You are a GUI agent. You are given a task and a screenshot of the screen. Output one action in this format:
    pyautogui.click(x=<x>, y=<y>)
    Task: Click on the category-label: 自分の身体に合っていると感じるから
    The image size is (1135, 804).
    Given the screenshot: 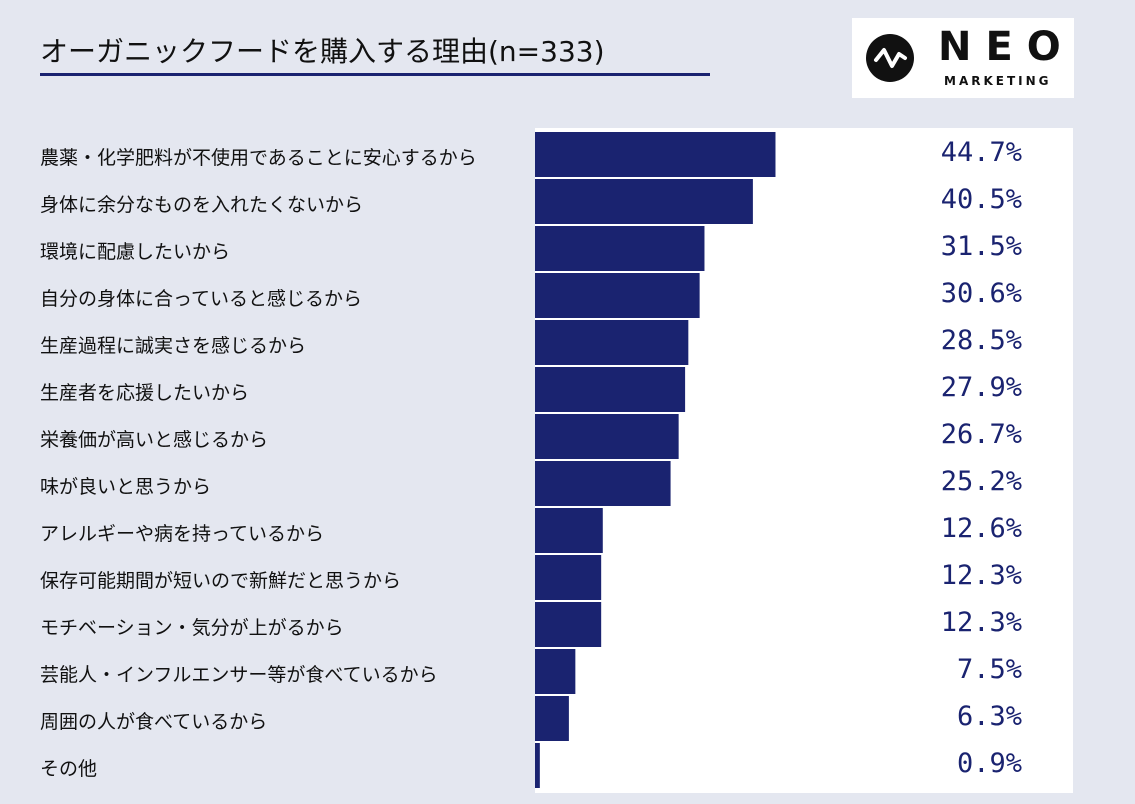 What is the action you would take?
    pyautogui.click(x=201, y=299)
    